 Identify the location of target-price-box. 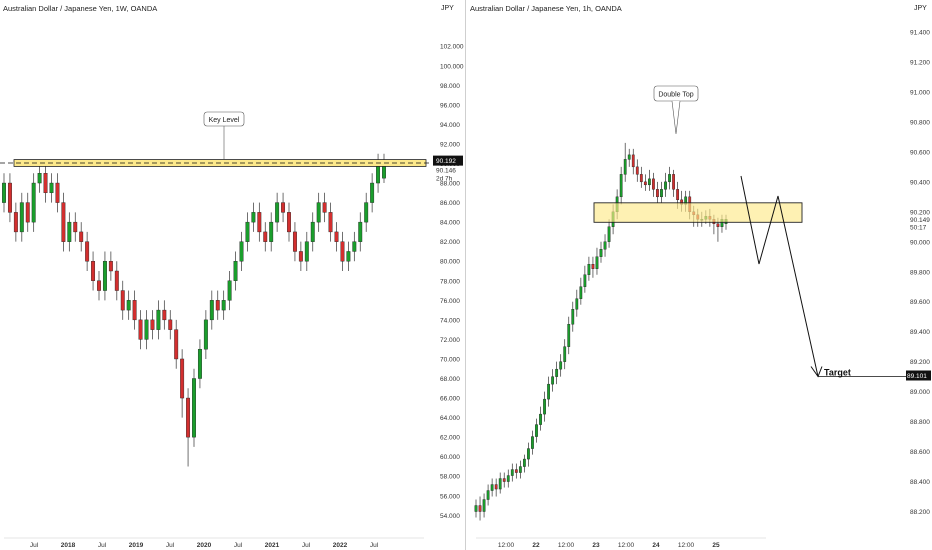
(918, 375).